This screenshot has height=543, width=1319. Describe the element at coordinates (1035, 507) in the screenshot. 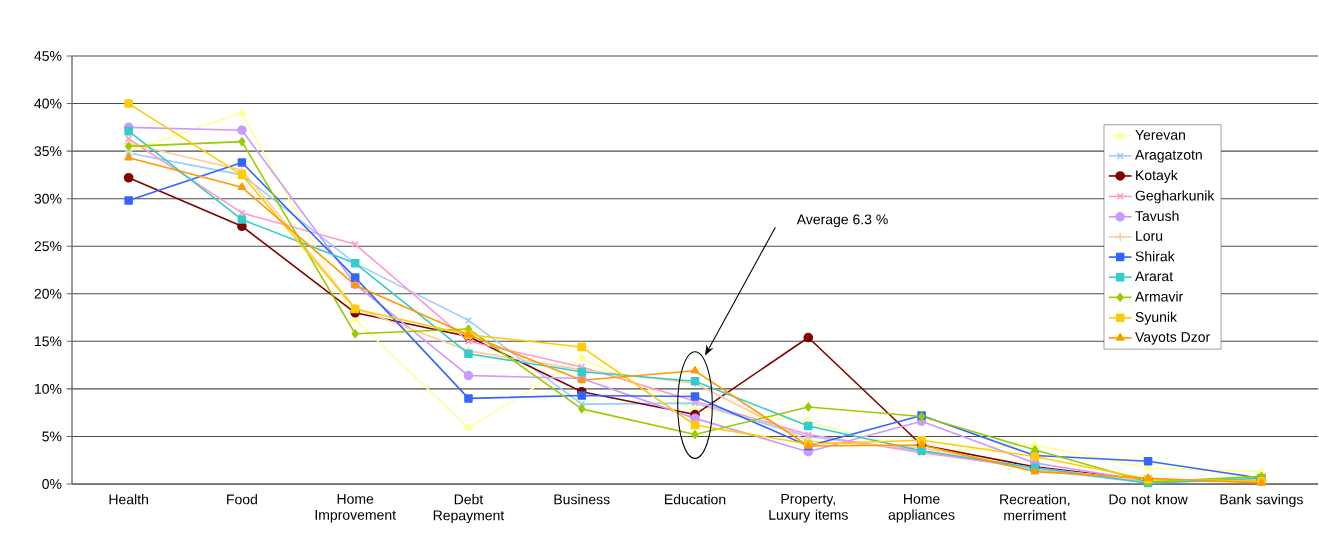

I see `x-tick-label: Recreation, merriment` at that location.